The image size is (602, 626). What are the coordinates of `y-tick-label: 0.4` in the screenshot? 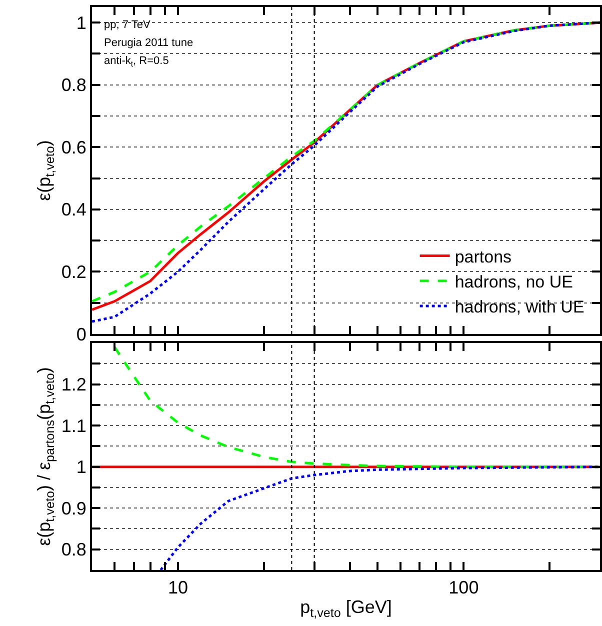 It's located at (73, 210).